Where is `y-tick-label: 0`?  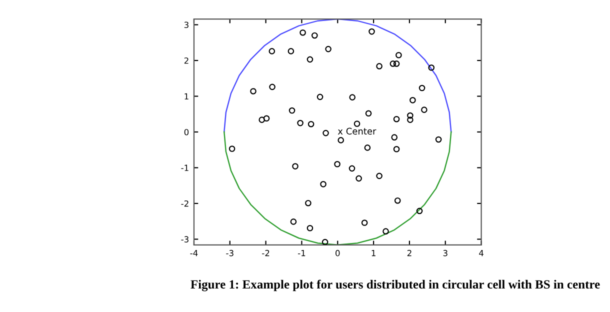
y-tick-label: 0 is located at coordinates (186, 132).